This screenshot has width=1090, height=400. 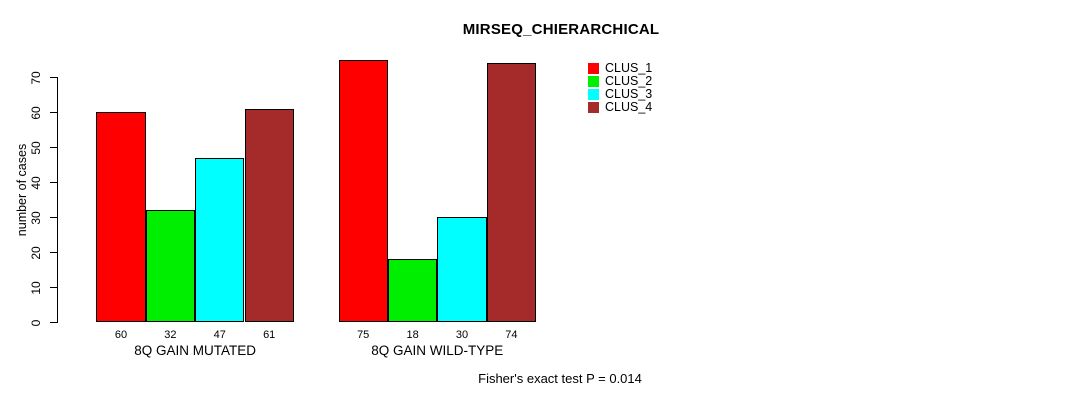 I want to click on y-axis-tick-label: 50, so click(x=36, y=147).